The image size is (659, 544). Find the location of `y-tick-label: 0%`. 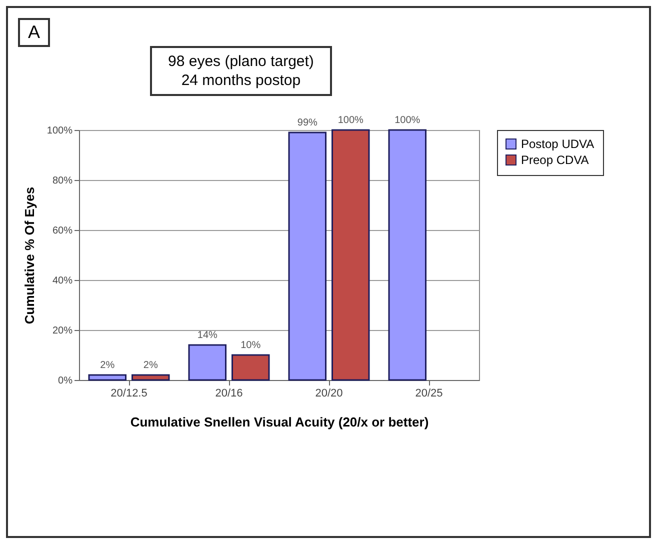

y-tick-label: 0% is located at coordinates (65, 381).